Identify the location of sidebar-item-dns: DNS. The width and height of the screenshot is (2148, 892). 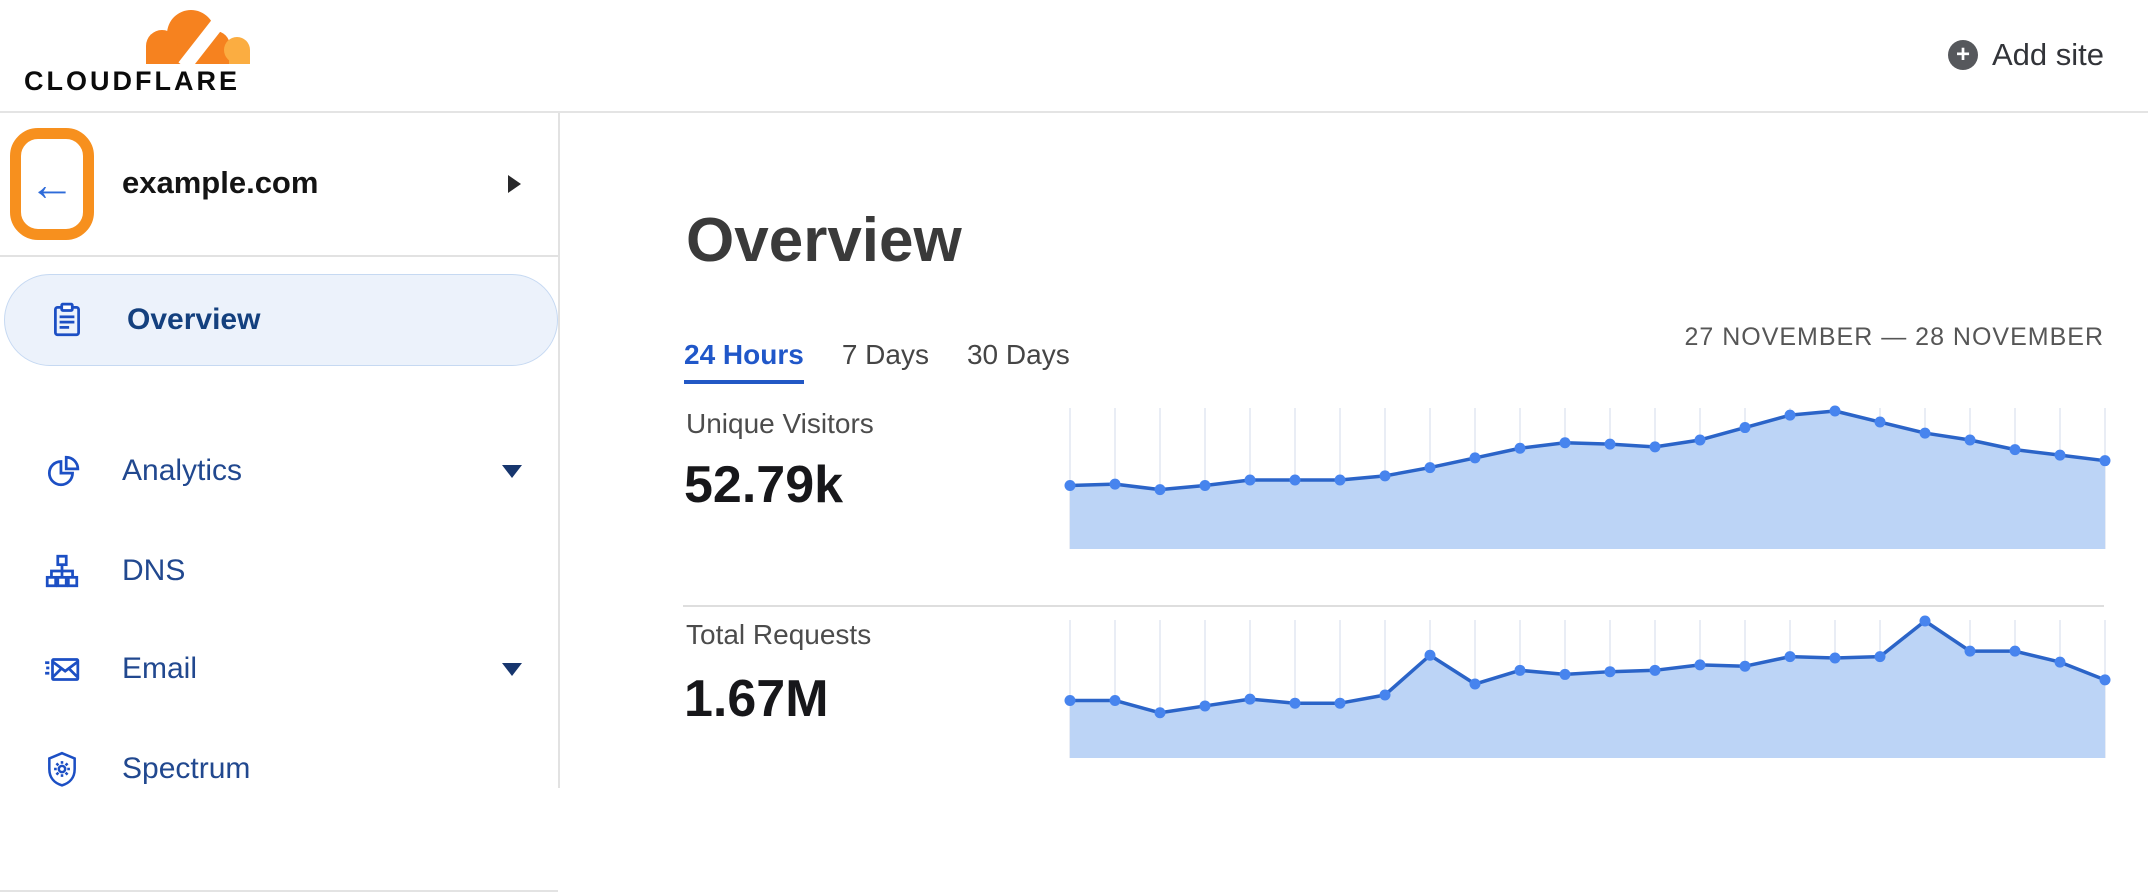
(279, 571).